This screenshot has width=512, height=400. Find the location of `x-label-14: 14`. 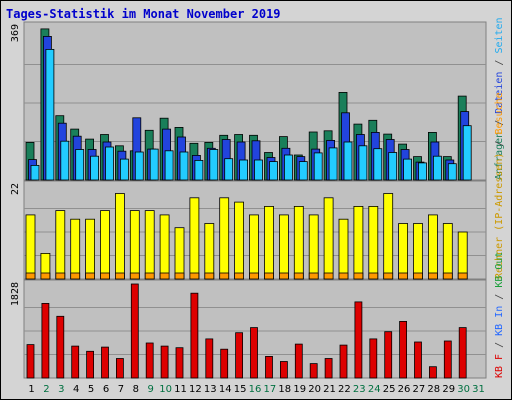

x-label-14: 14 is located at coordinates (225, 389).